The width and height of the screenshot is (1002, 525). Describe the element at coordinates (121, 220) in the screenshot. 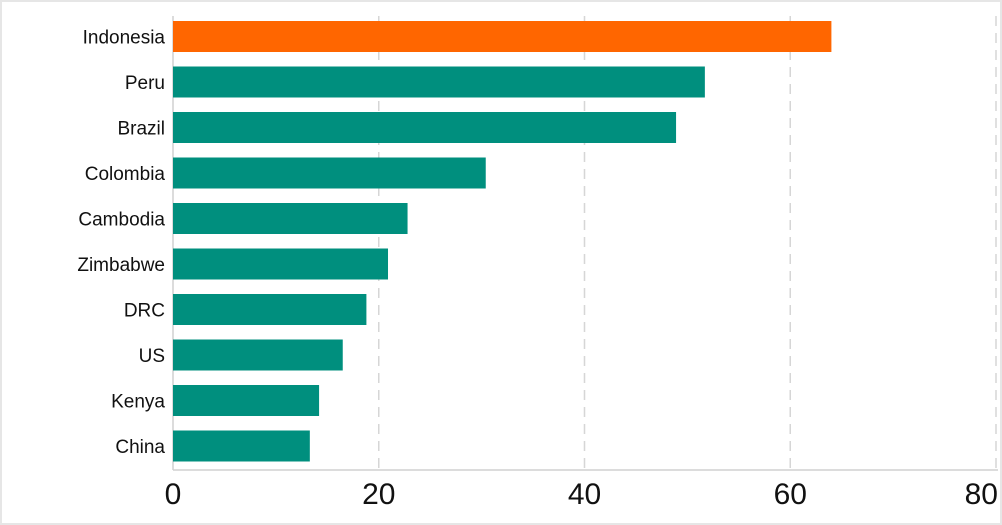

I see `category-label: Cambodia` at that location.